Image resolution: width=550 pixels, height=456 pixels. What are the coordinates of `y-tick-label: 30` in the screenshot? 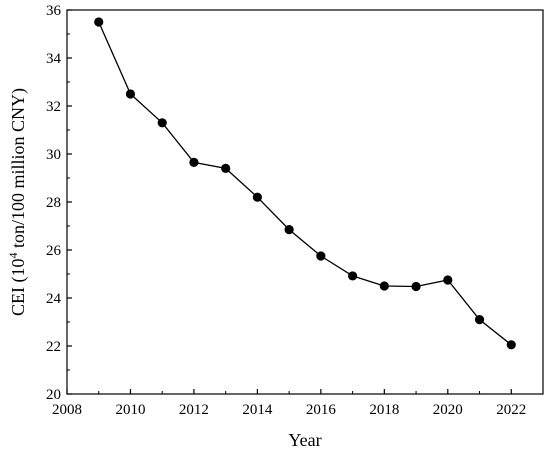 It's located at (53, 155).